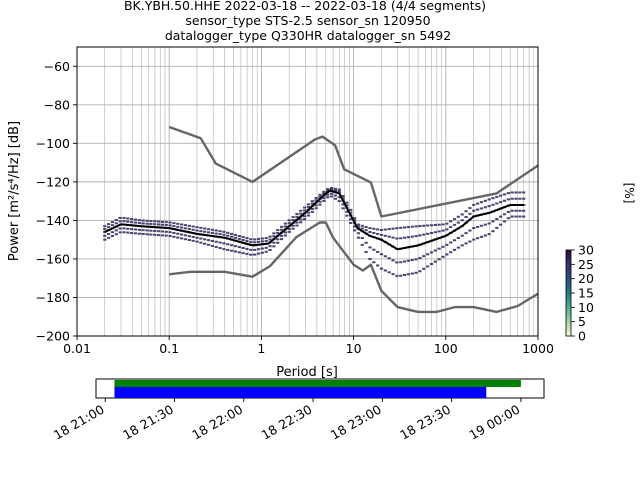 The image size is (640, 480). I want to click on timeline-bar, so click(300, 392).